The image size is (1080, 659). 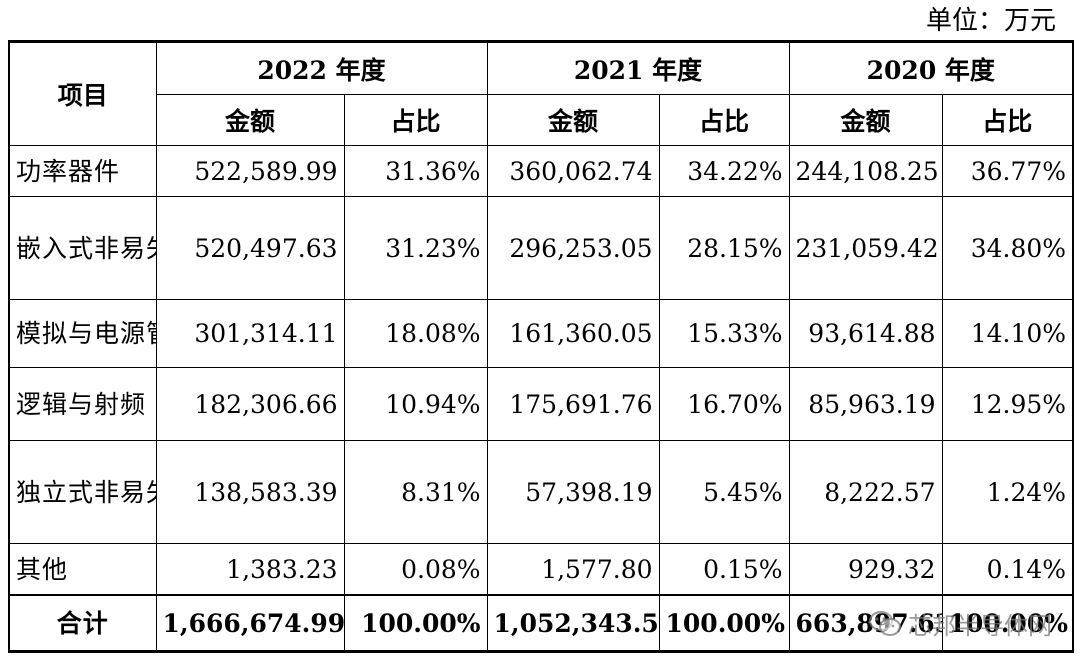 I want to click on share-cell: 14.10%, so click(x=1007, y=333).